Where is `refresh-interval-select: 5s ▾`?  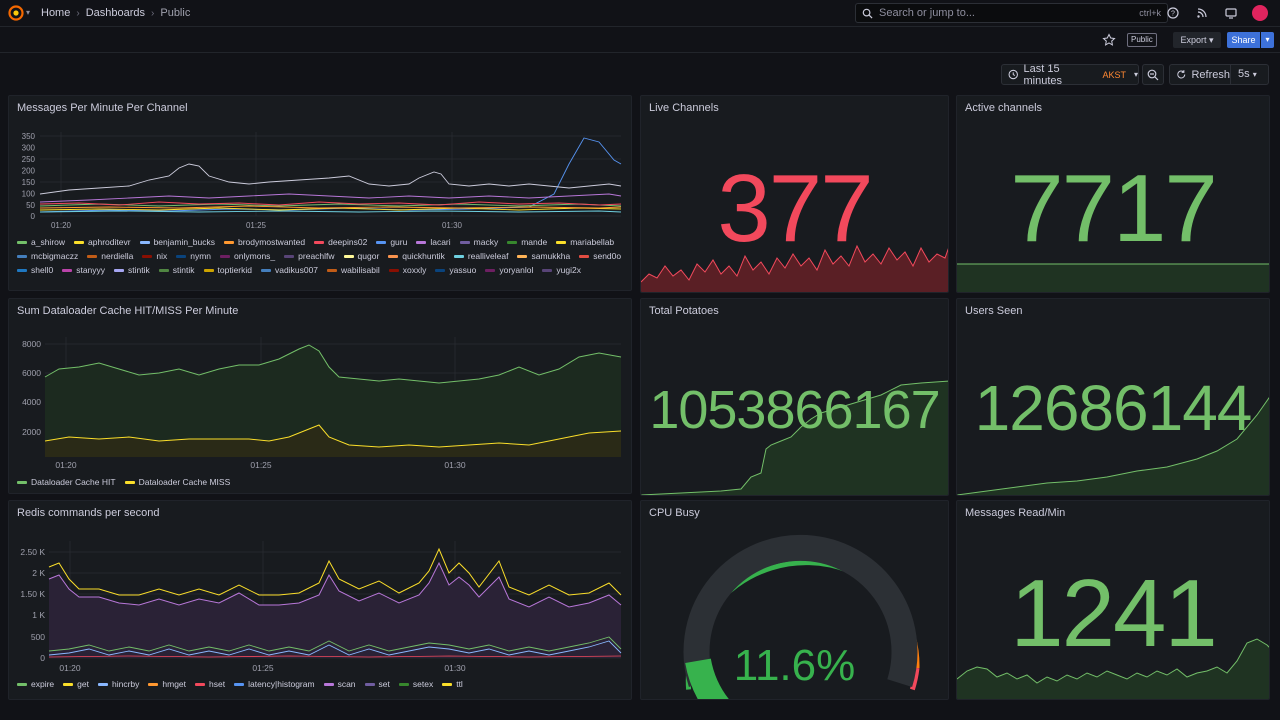 refresh-interval-select: 5s ▾ is located at coordinates (1250, 74).